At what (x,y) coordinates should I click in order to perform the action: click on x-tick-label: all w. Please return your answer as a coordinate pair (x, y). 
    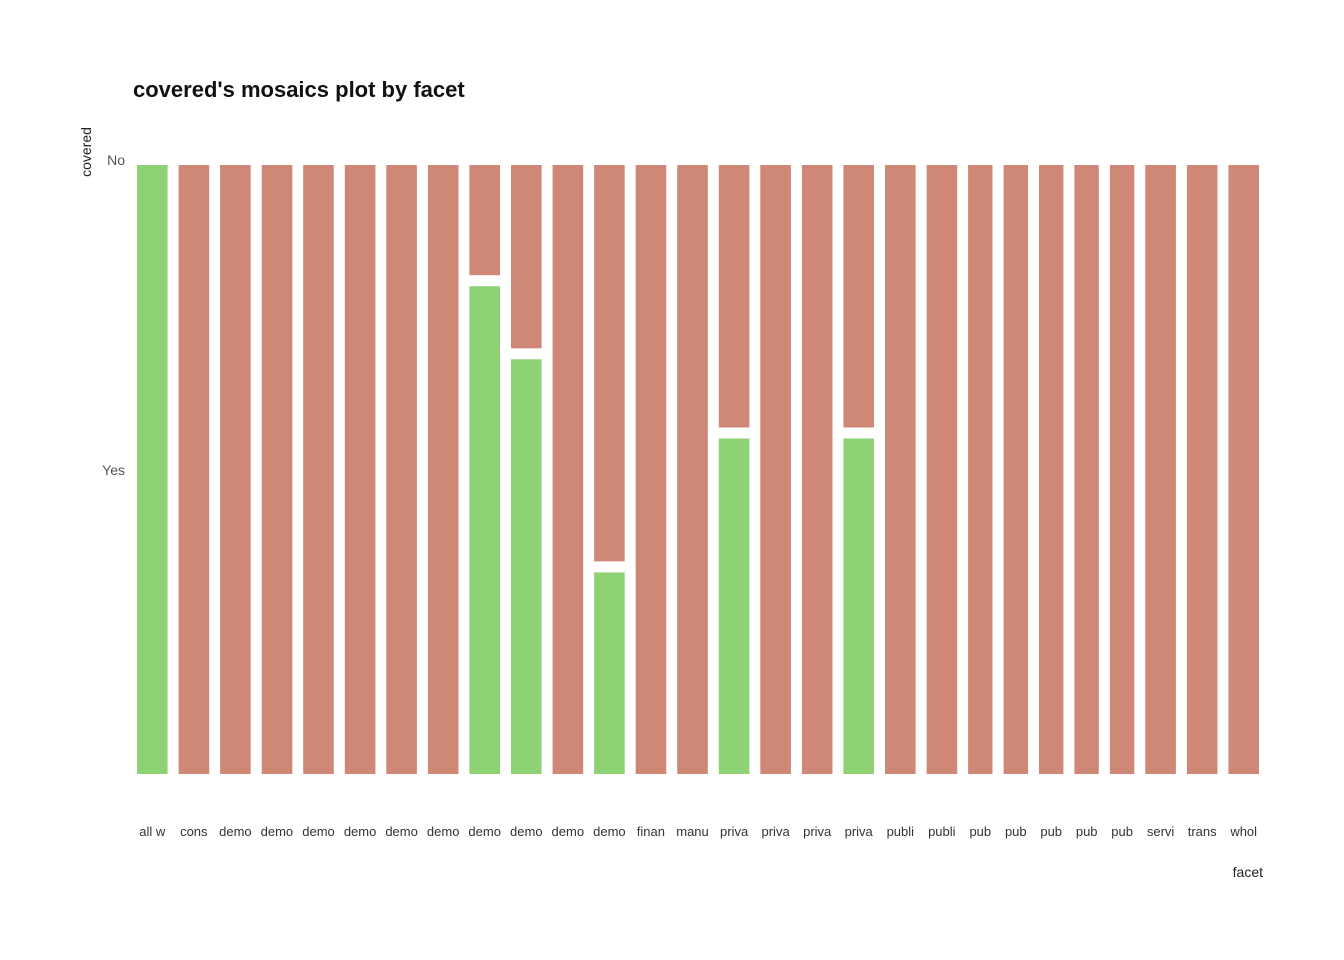
    Looking at the image, I should click on (152, 831).